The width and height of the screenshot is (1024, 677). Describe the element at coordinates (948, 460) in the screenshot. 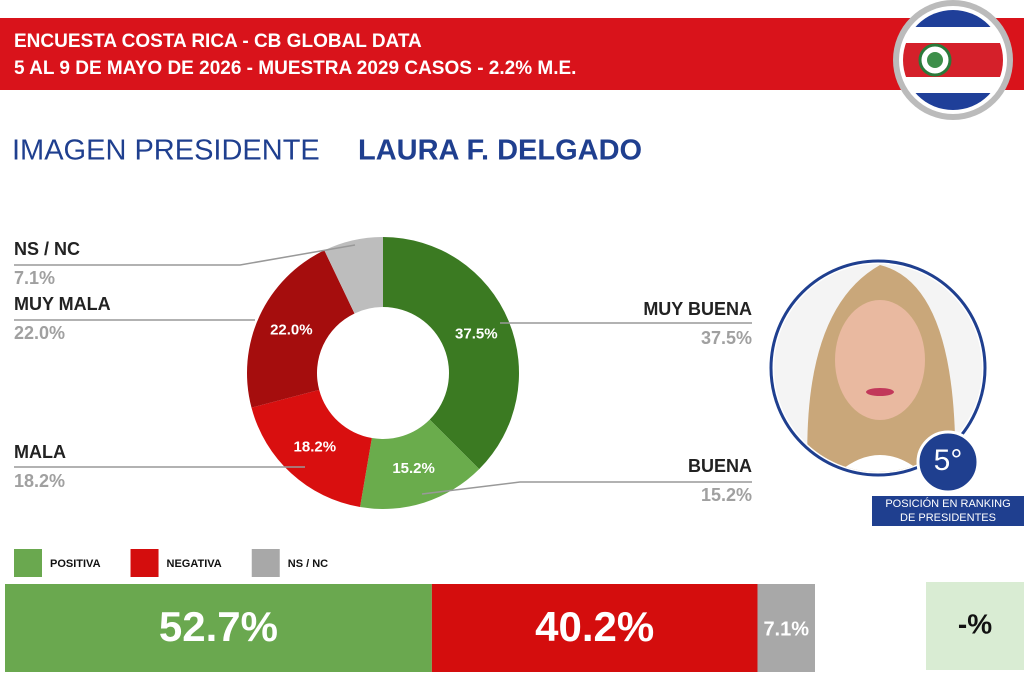

I see `ranking-position: 5°` at that location.